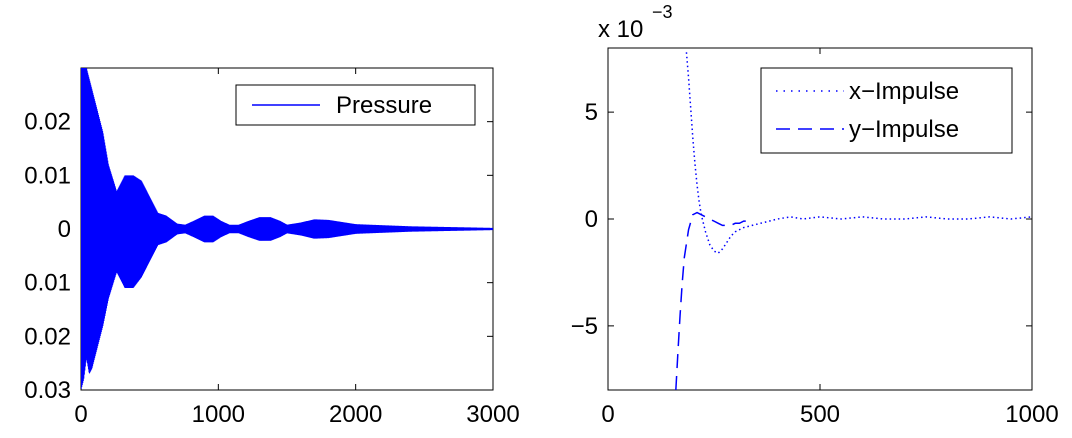  What do you see at coordinates (820, 414) in the screenshot?
I see `x-tick-label: 500` at bounding box center [820, 414].